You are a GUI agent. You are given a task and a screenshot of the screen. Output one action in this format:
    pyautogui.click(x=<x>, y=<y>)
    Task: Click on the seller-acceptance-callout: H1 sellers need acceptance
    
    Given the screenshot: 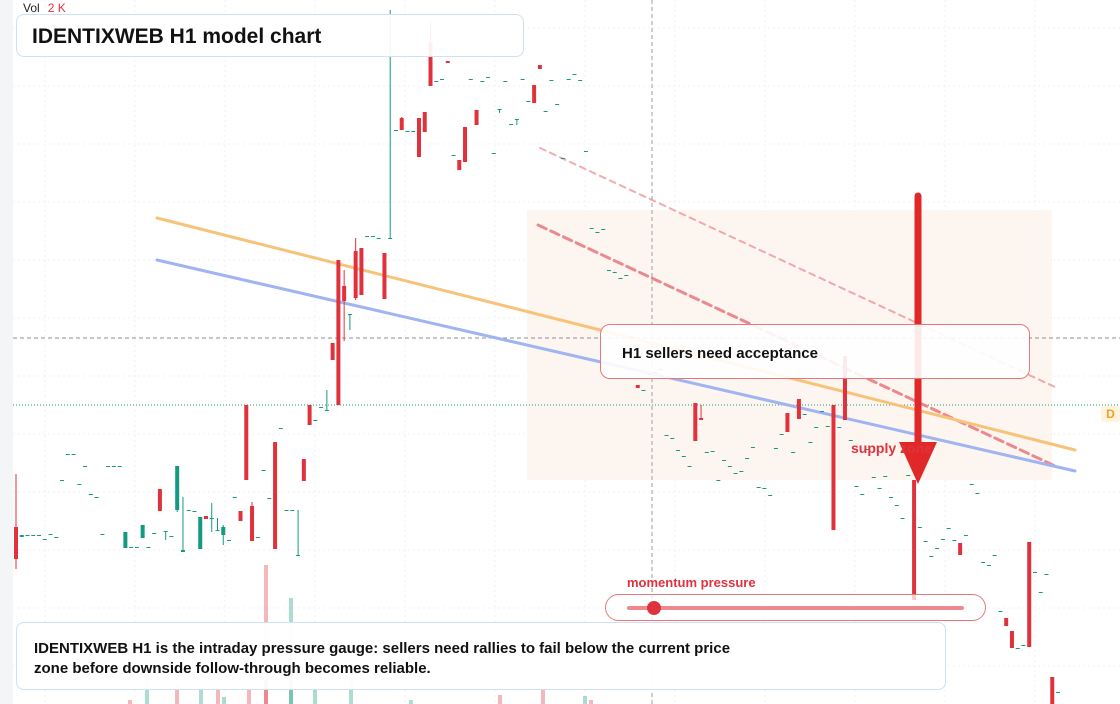 What is the action you would take?
    pyautogui.click(x=815, y=351)
    